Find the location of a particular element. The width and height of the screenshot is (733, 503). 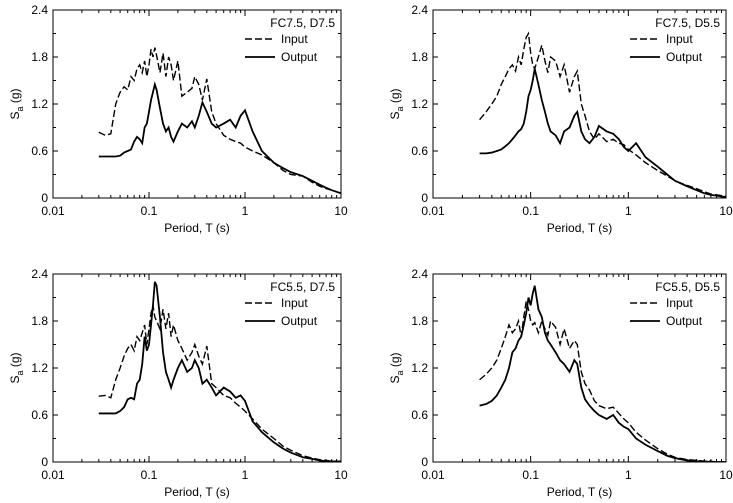

panel-title: FC7.5, D7.5 is located at coordinates (302, 23).